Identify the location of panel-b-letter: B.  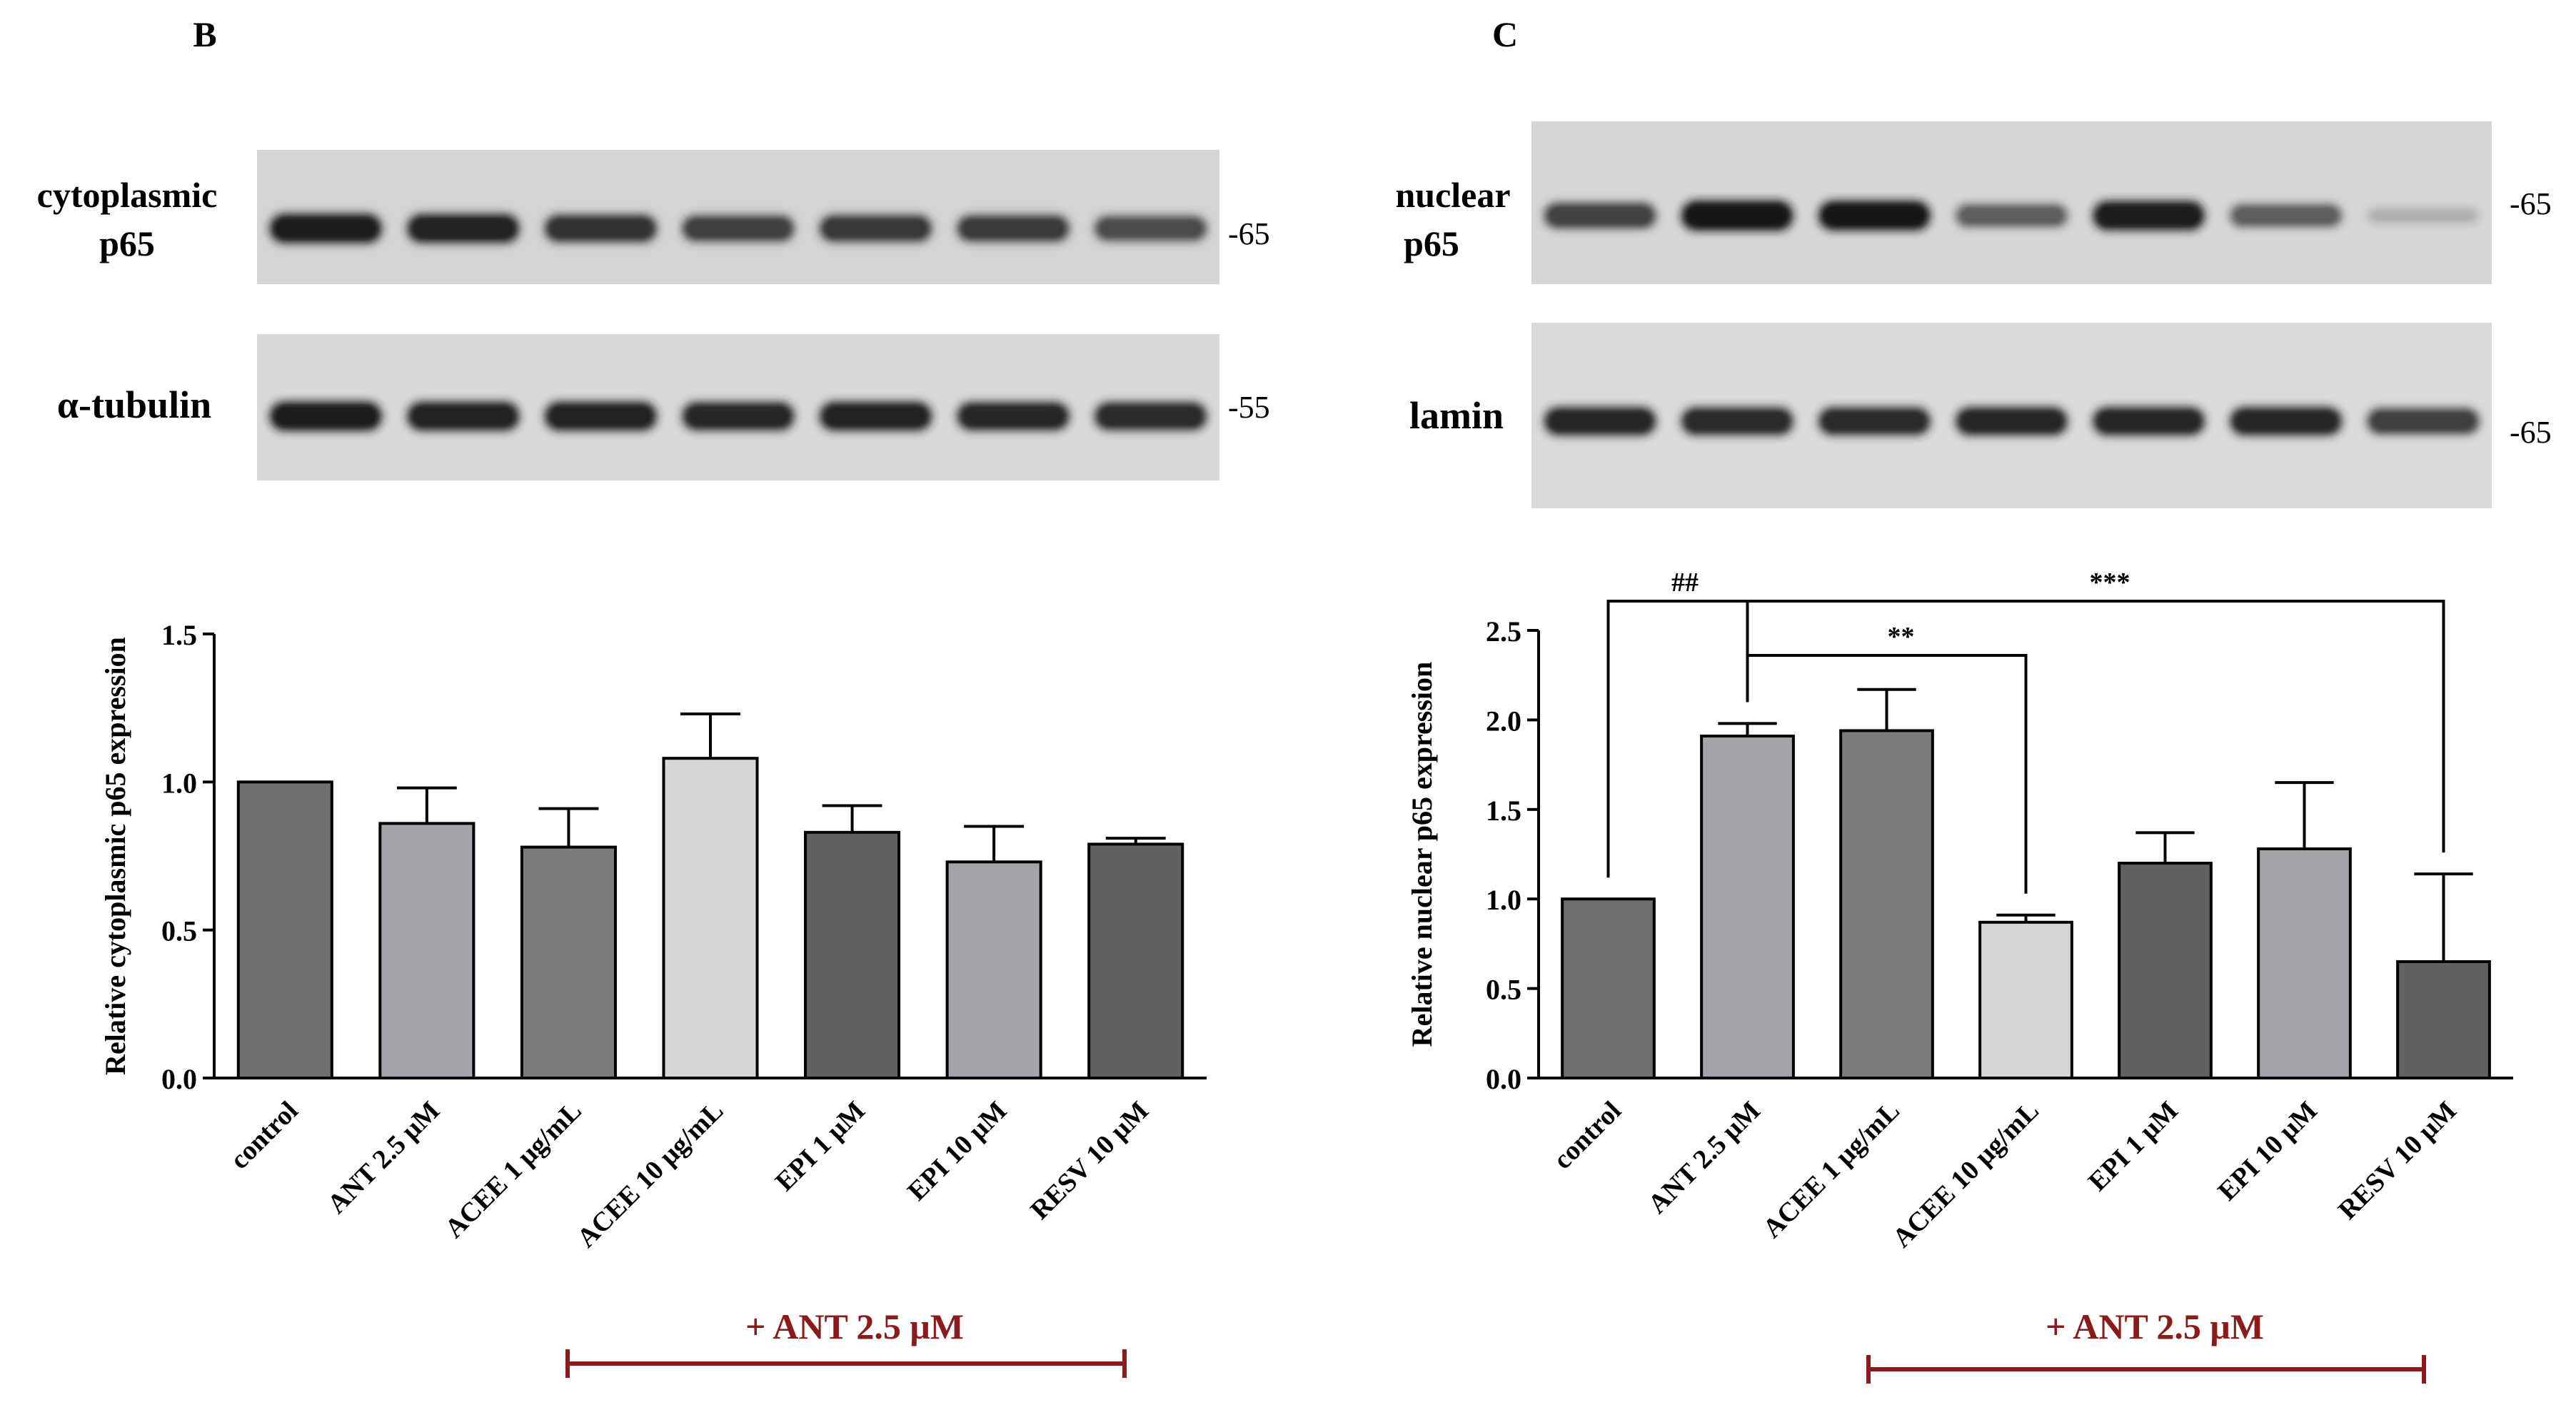
(205, 34).